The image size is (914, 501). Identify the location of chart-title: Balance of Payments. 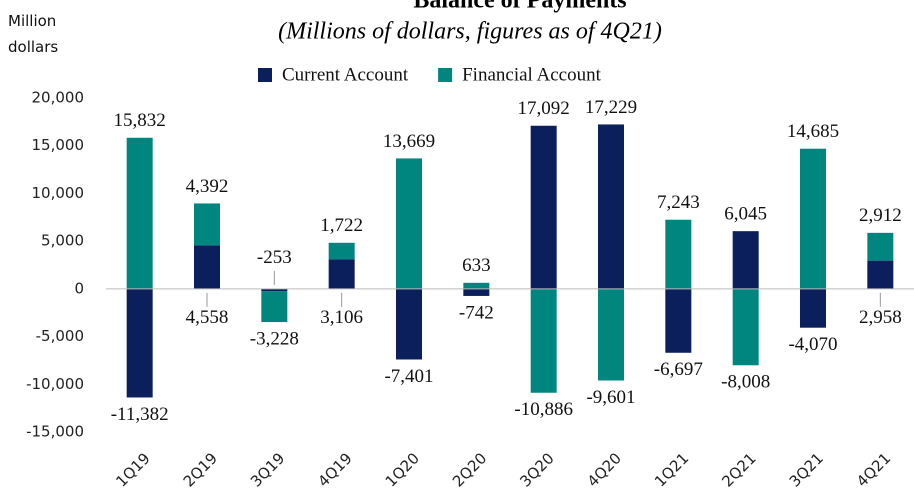
(519, 7).